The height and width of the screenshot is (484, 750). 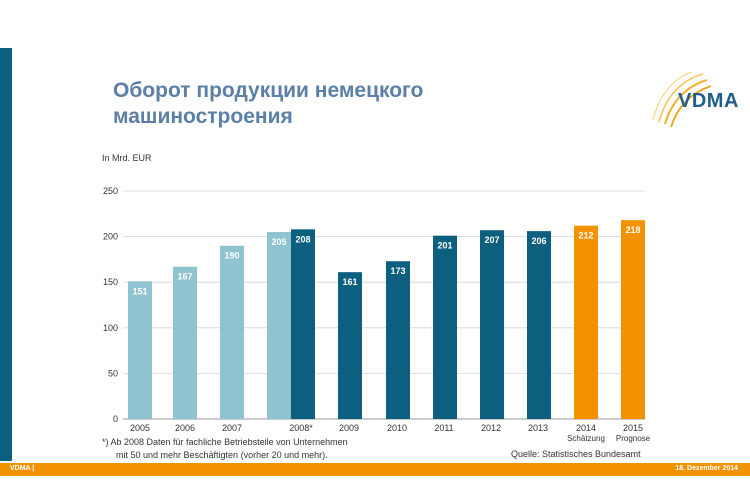 I want to click on footer-date: 18. Dezember 2014, so click(x=706, y=468).